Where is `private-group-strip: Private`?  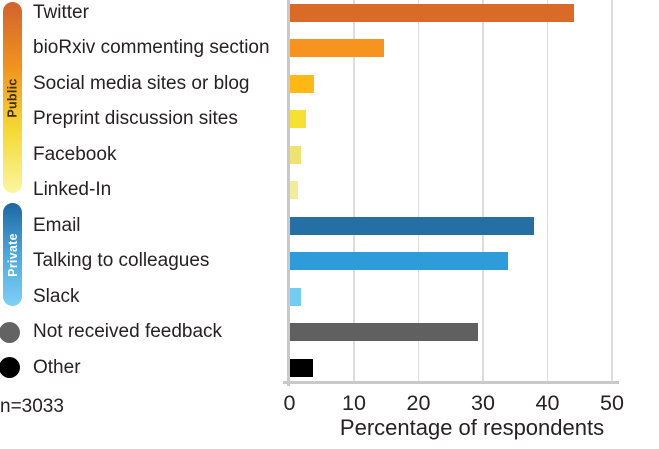
private-group-strip: Private is located at coordinates (12, 254).